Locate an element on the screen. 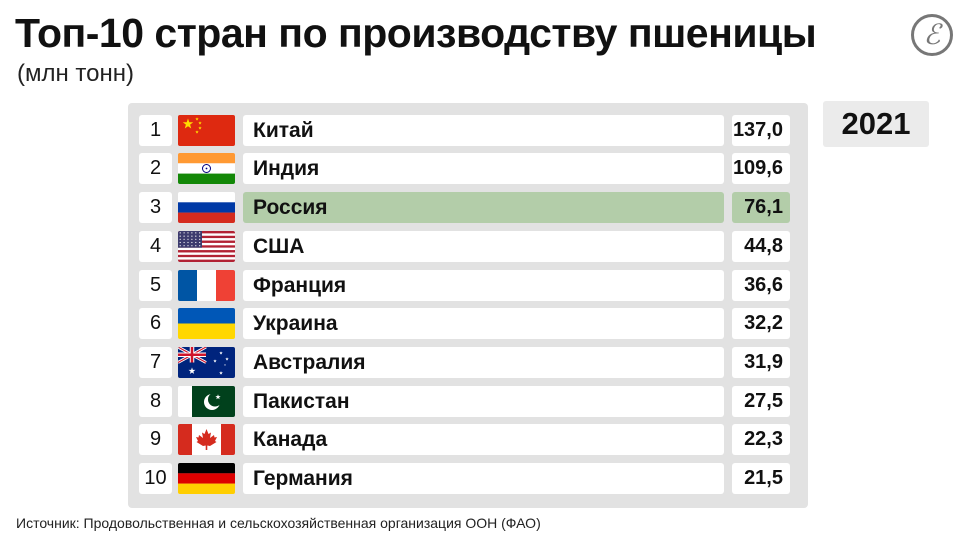  year-badge: 2021 is located at coordinates (876, 124).